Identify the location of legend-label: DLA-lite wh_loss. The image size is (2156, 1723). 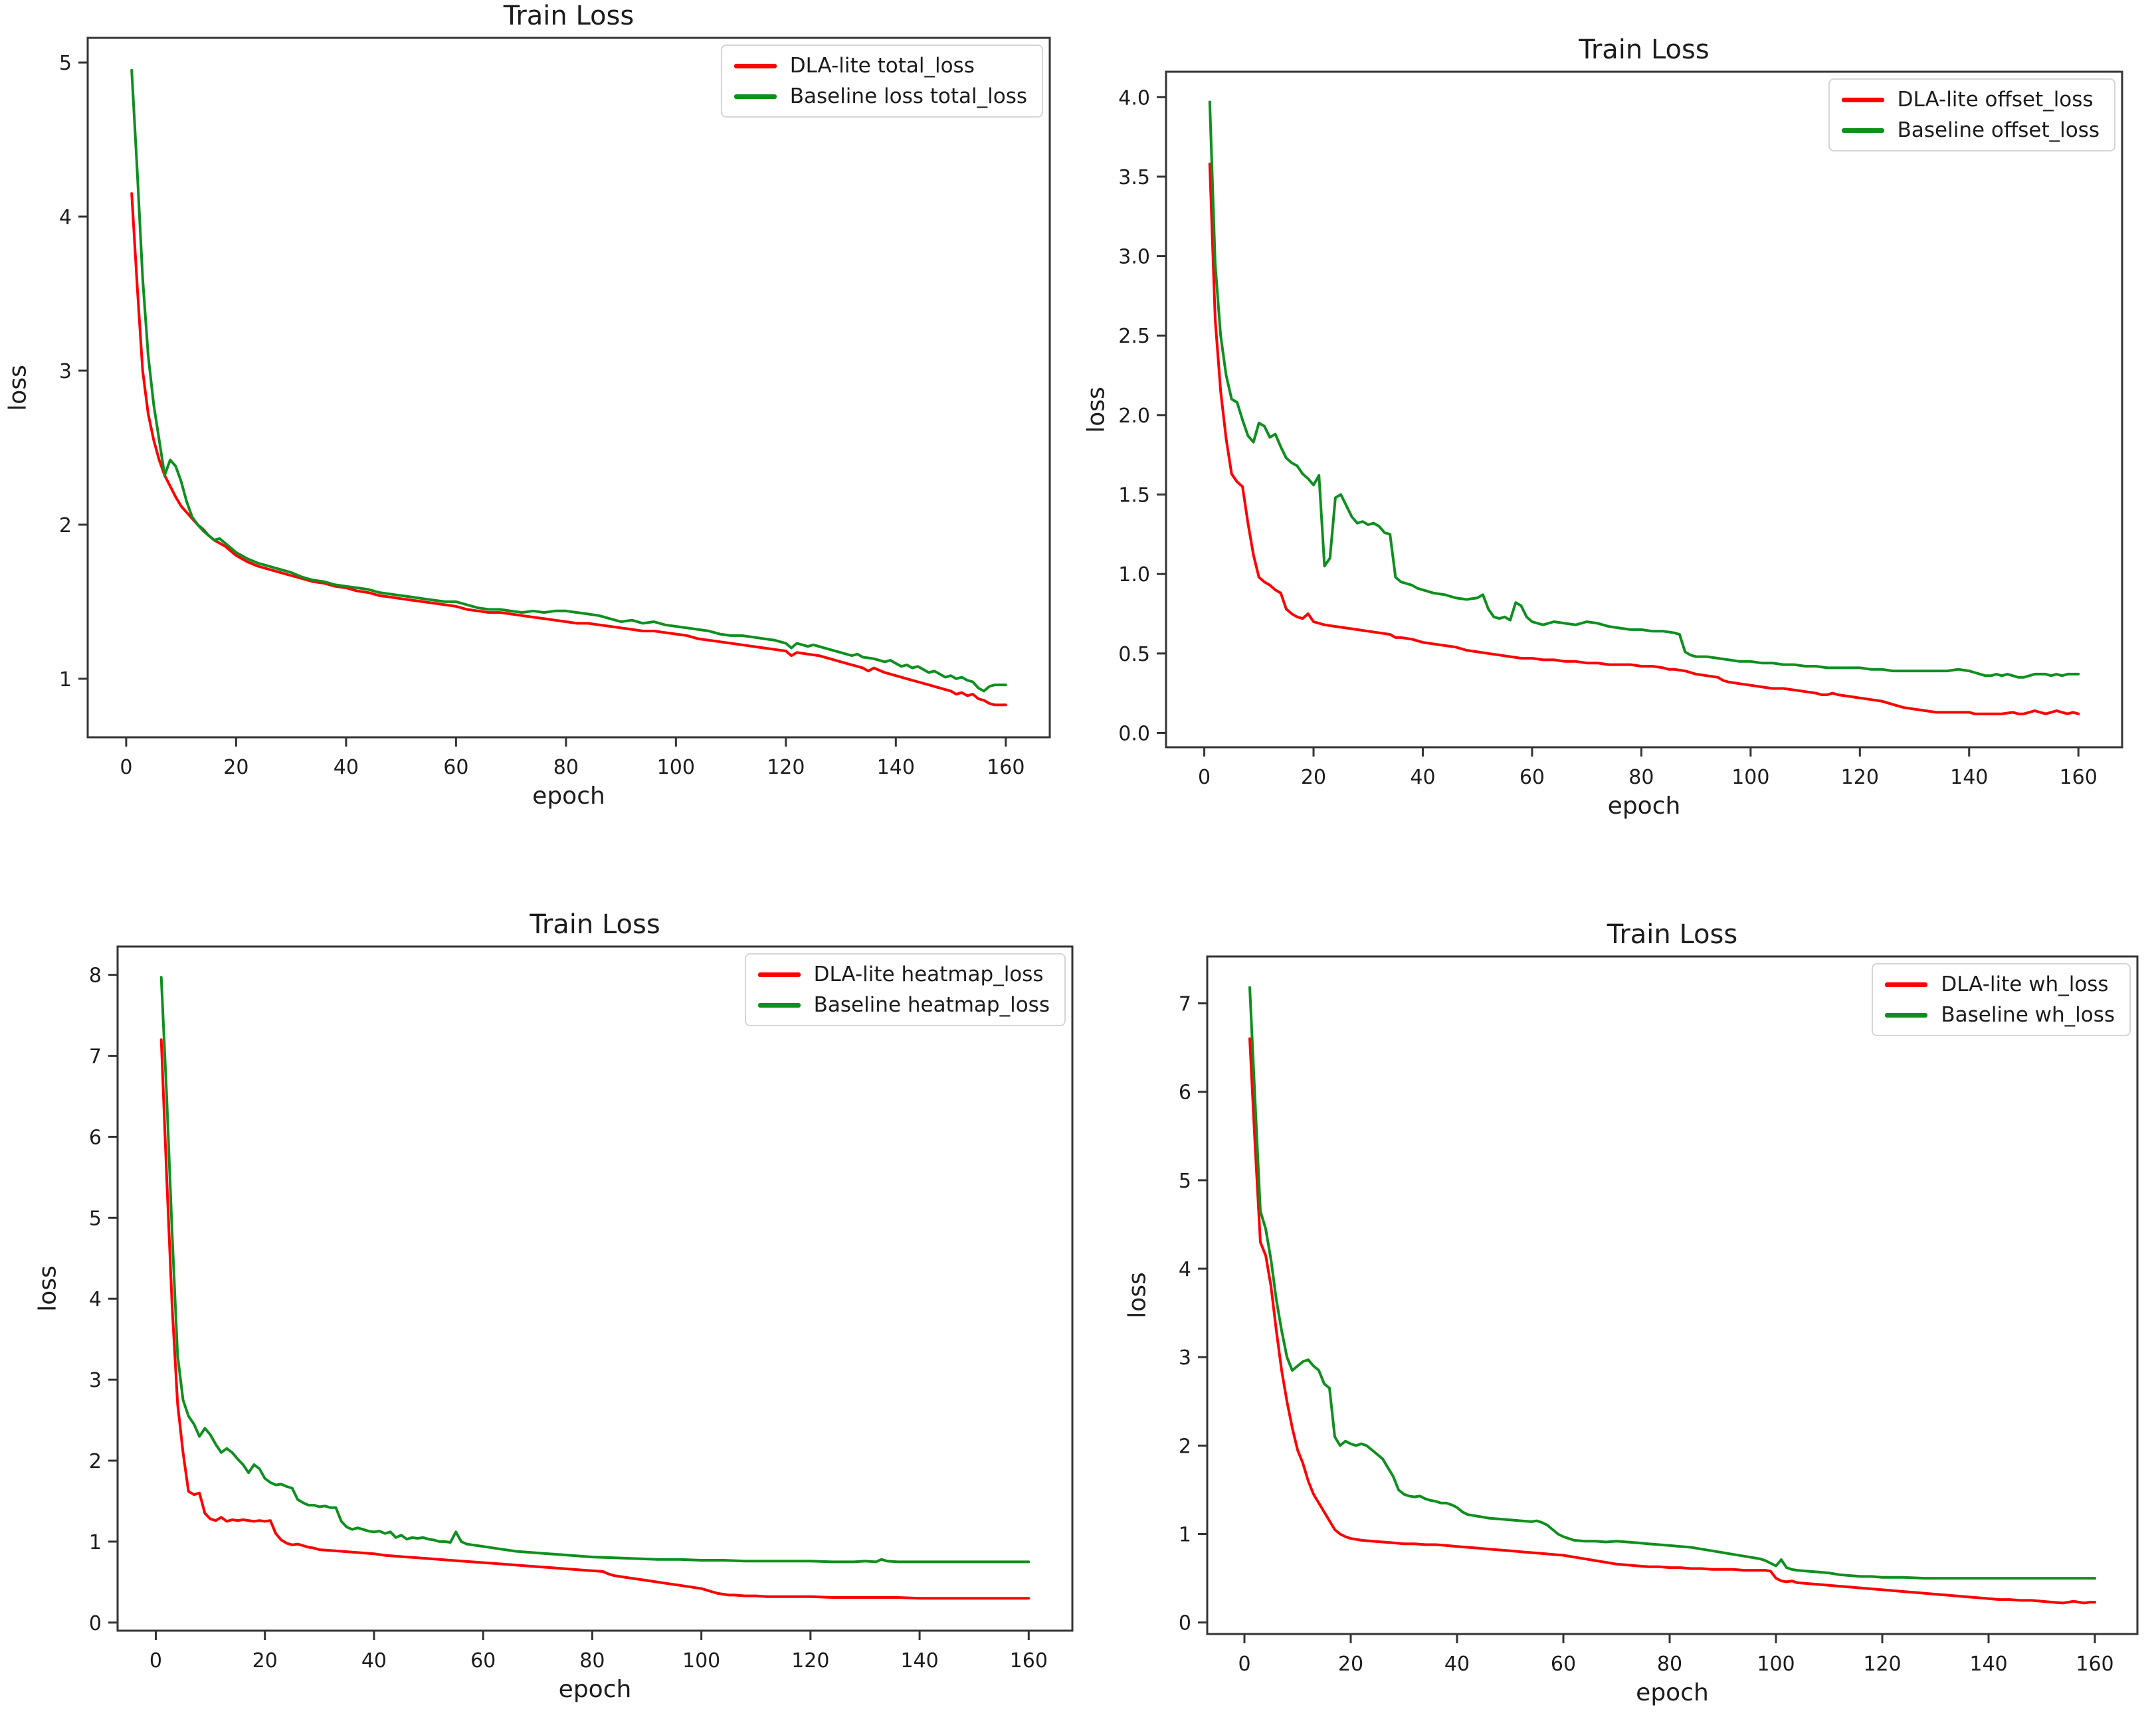
(2025, 984).